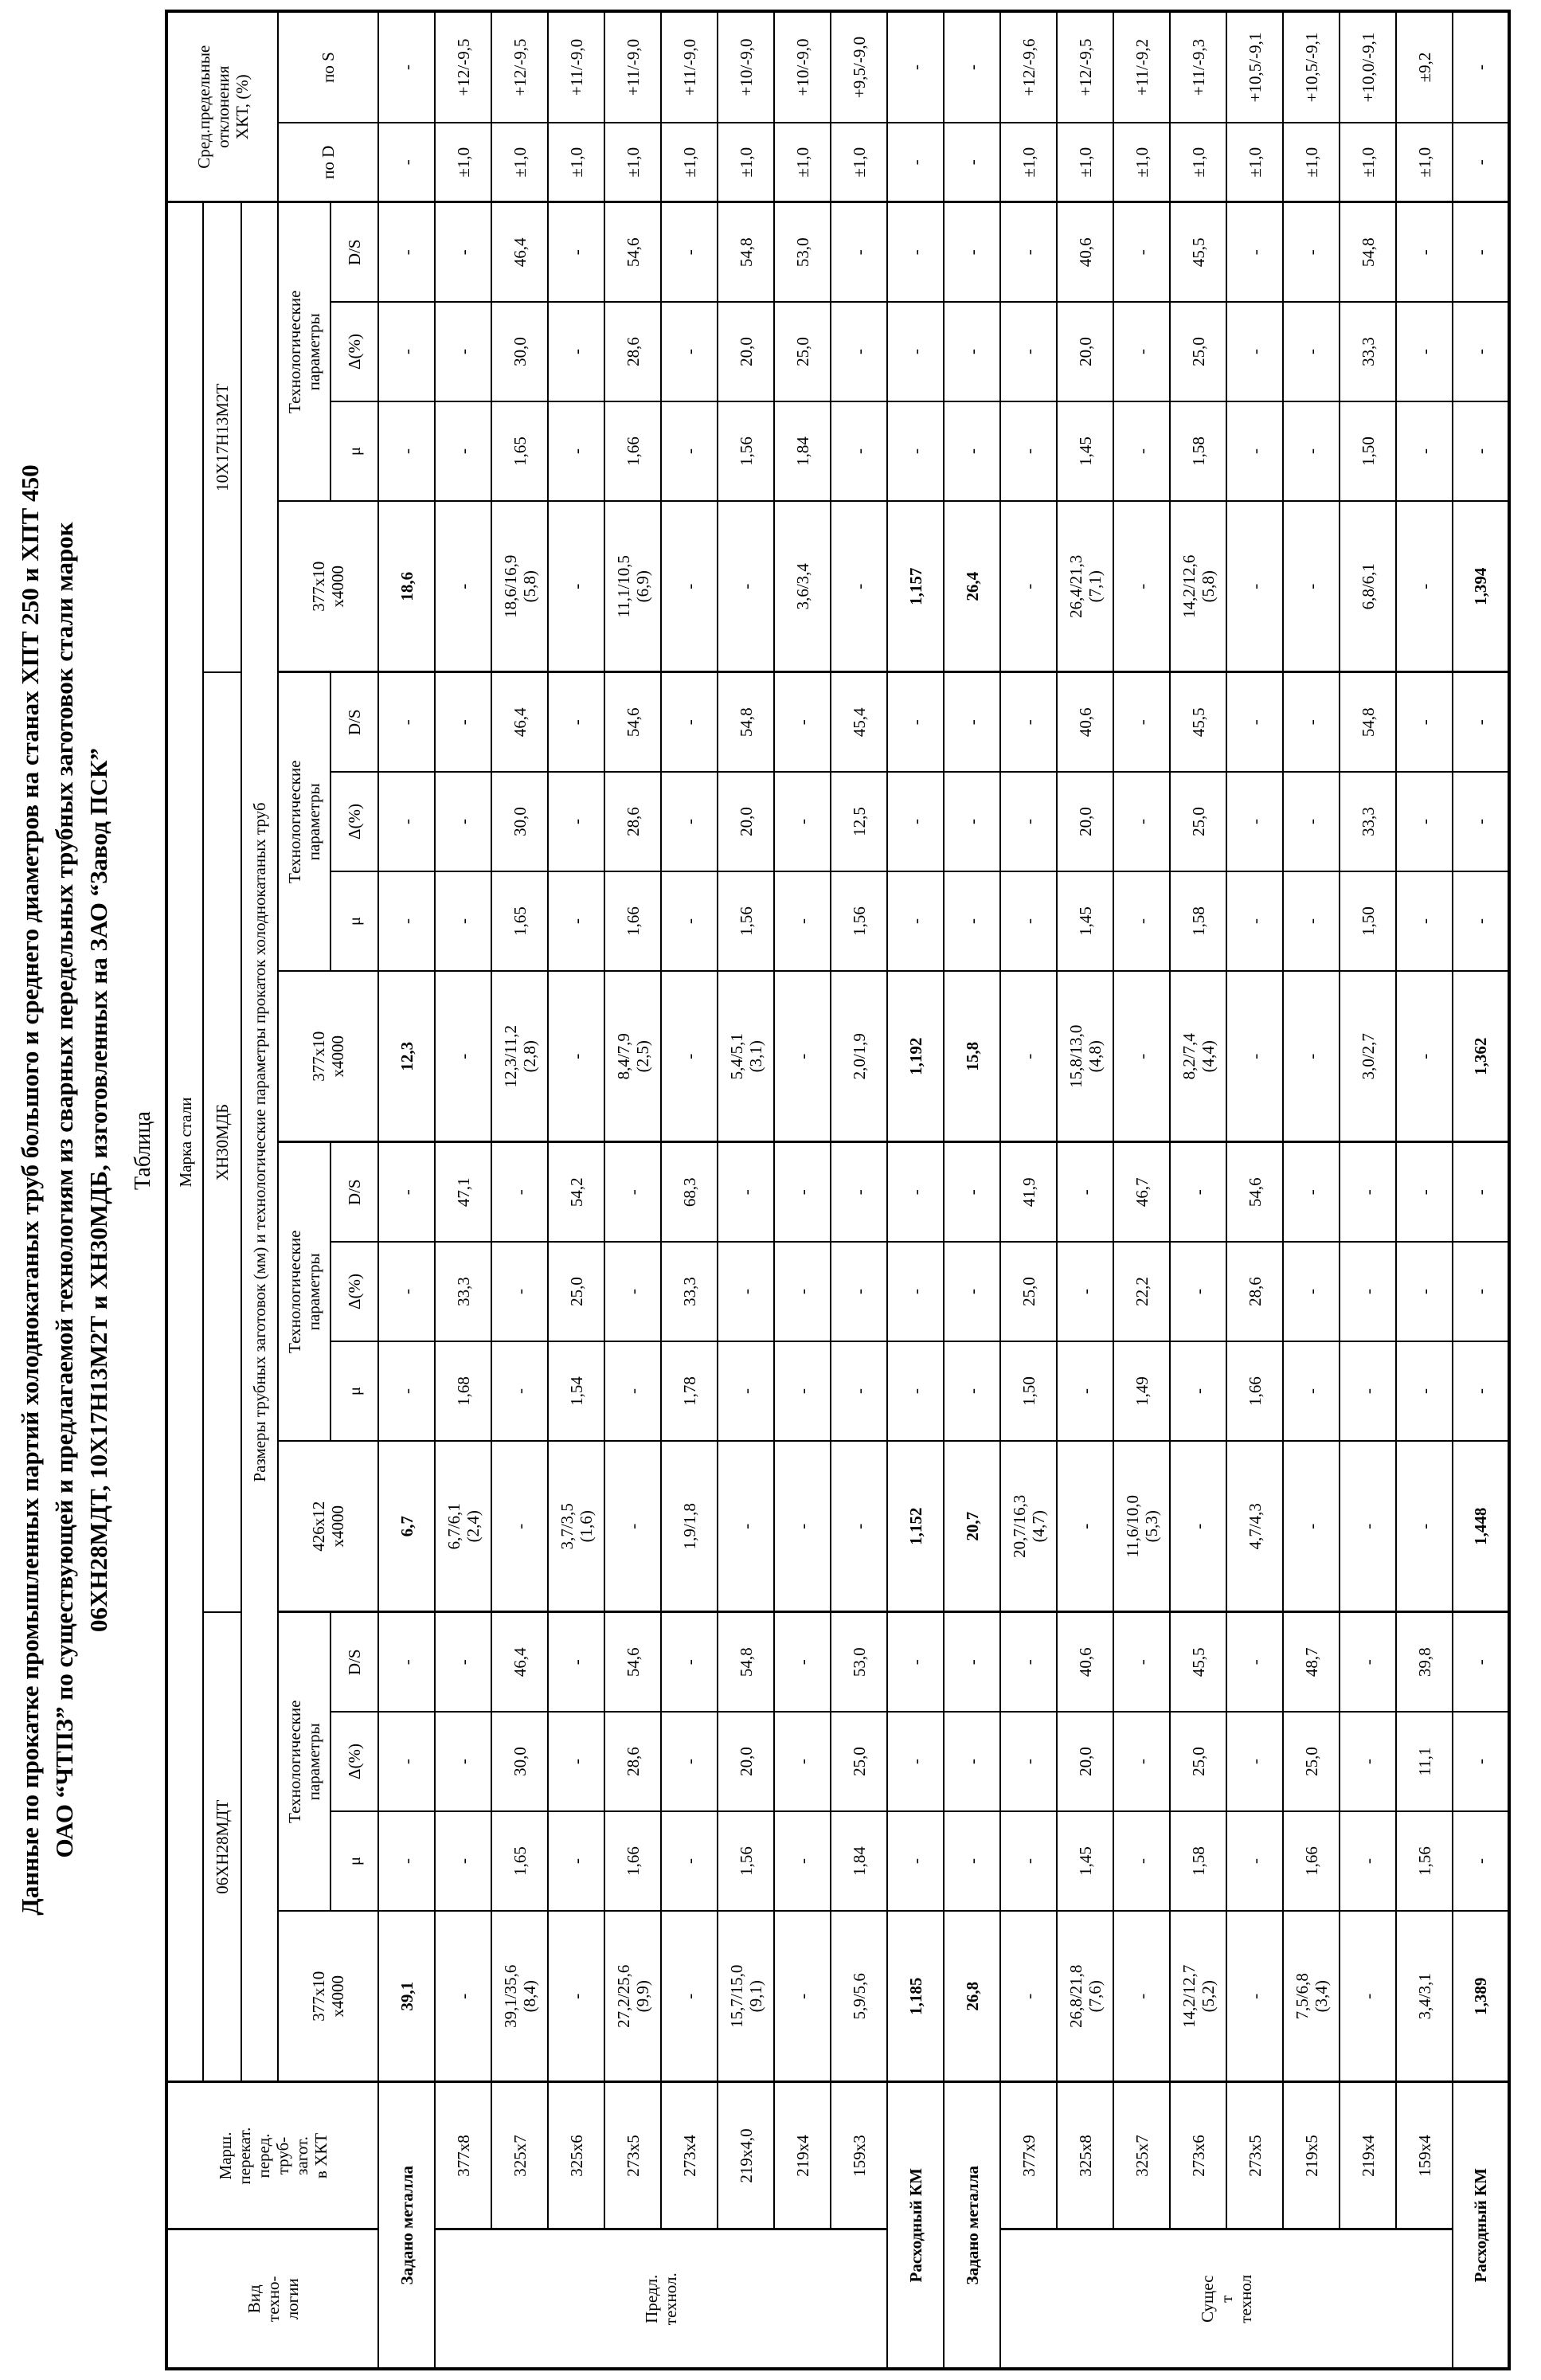  What do you see at coordinates (632, 921) in the screenshot?
I see `table-cell: 1,66` at bounding box center [632, 921].